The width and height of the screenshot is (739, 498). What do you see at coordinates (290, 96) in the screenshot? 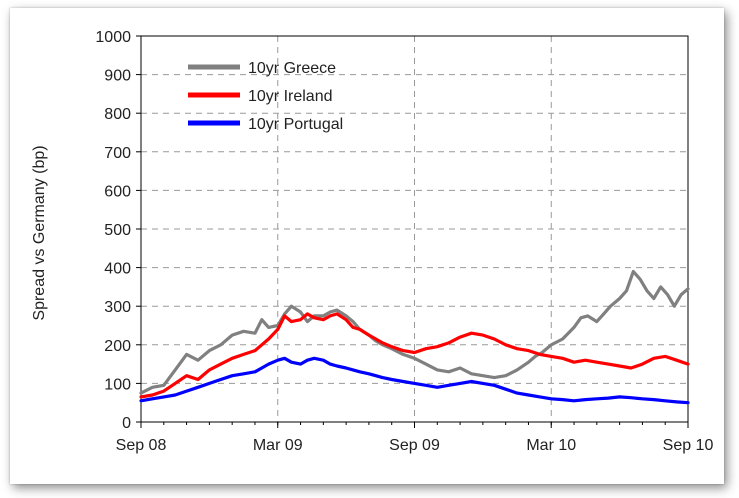
I see `legend-label-2: 10yr Ireland` at bounding box center [290, 96].